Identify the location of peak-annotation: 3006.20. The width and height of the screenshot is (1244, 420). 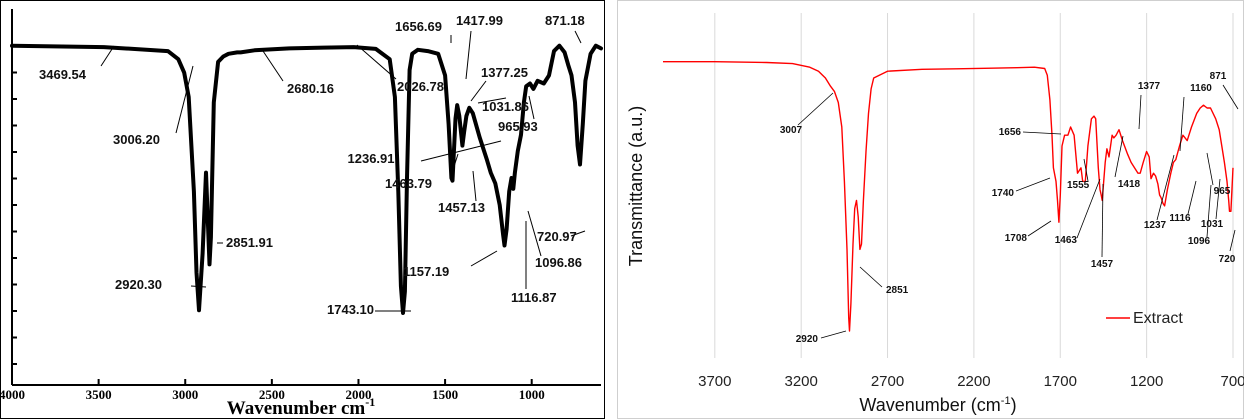
(153, 106).